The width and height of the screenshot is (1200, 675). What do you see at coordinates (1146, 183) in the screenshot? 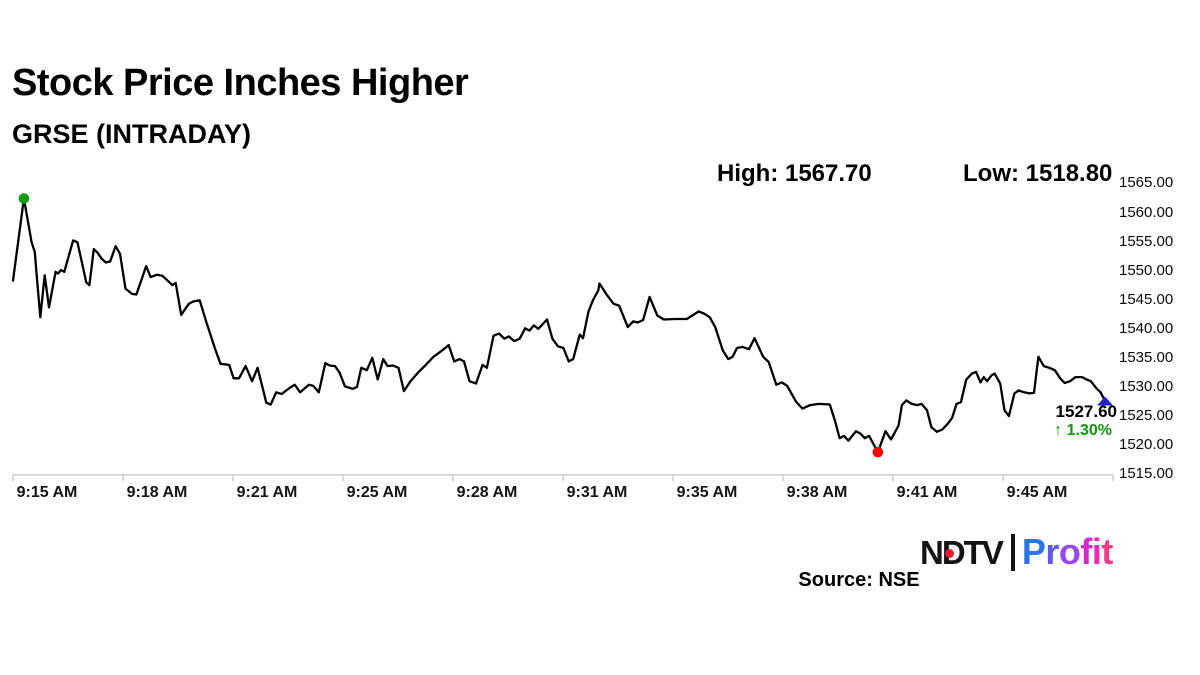
I see `y-axis-label: 1565.00` at bounding box center [1146, 183].